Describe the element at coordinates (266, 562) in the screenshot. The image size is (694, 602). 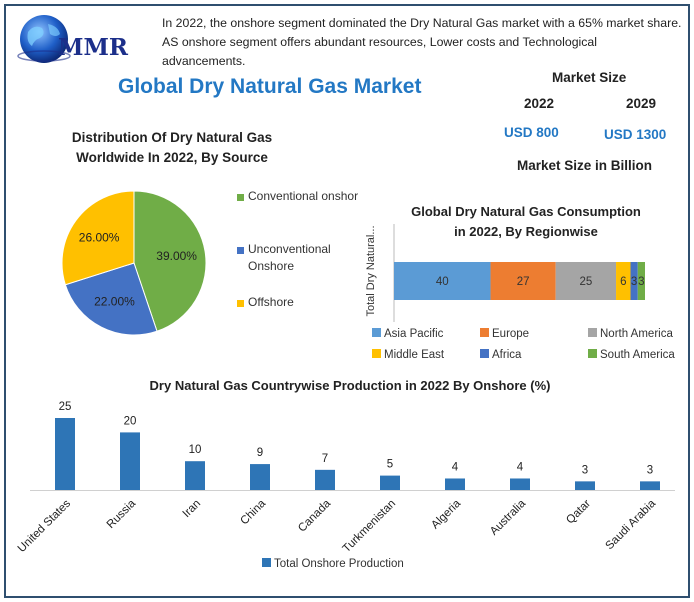
I see `column-legend-swatch` at that location.